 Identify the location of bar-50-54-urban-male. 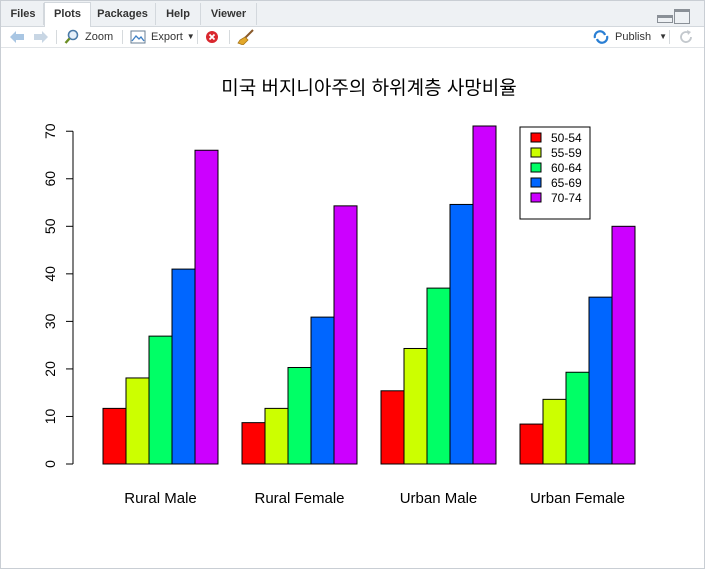
(392, 427).